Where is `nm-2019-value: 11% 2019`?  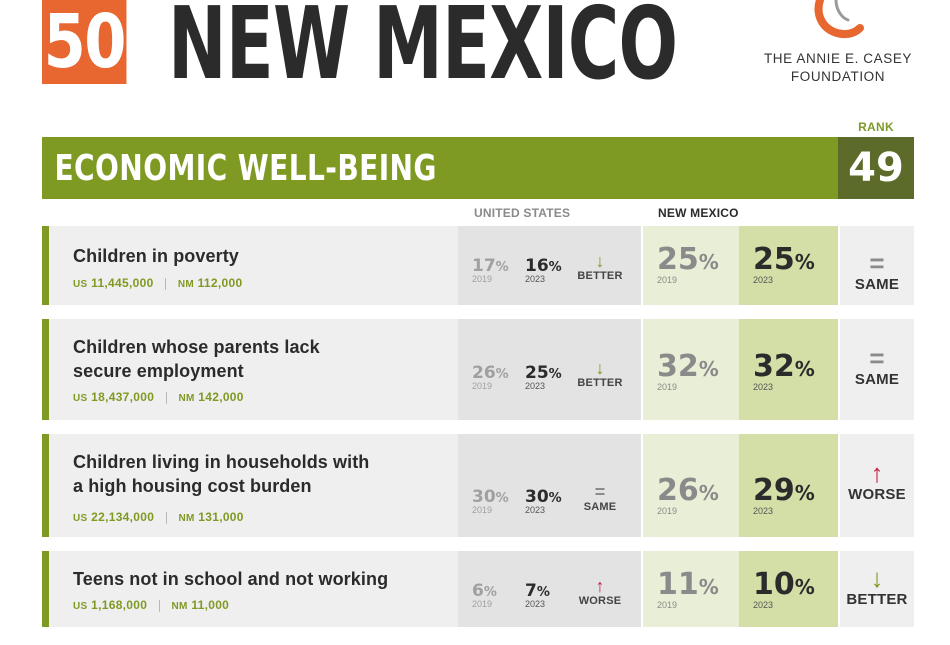
nm-2019-value: 11% 2019 is located at coordinates (688, 588).